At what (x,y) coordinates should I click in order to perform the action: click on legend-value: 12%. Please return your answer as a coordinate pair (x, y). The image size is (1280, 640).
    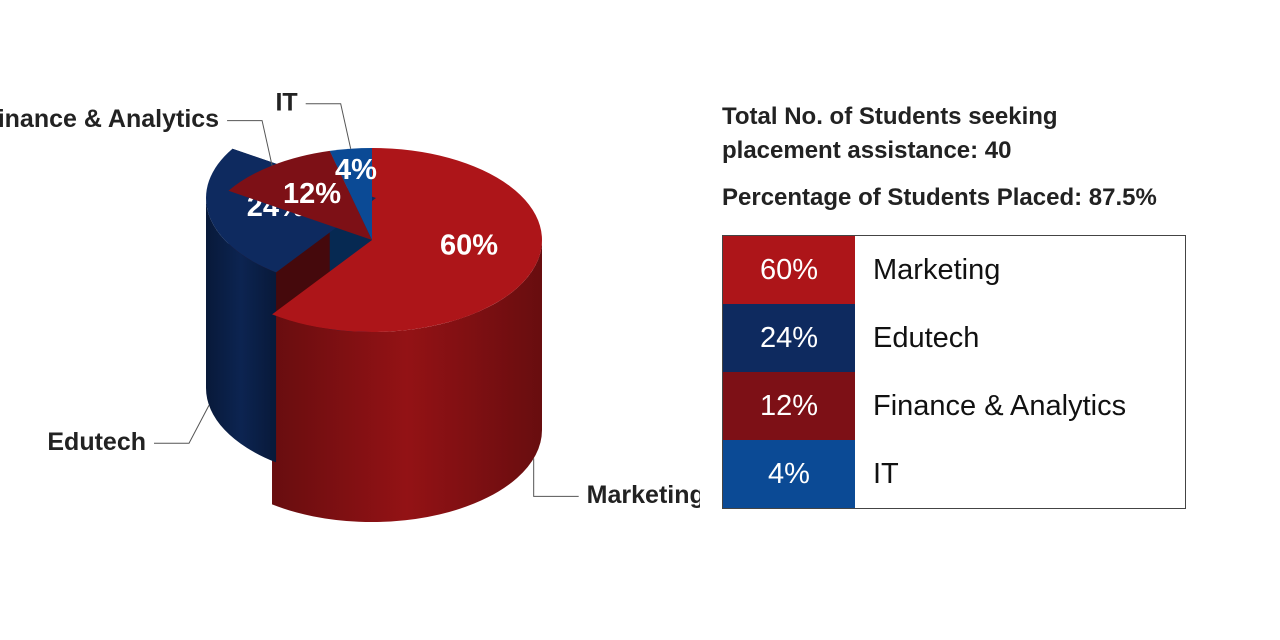
    Looking at the image, I should click on (788, 406).